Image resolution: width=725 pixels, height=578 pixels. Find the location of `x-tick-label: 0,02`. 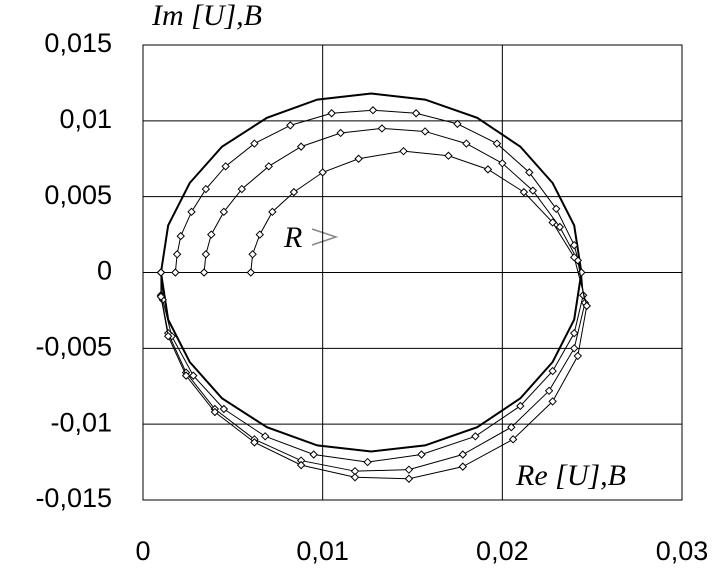

x-tick-label: 0,02 is located at coordinates (502, 551).